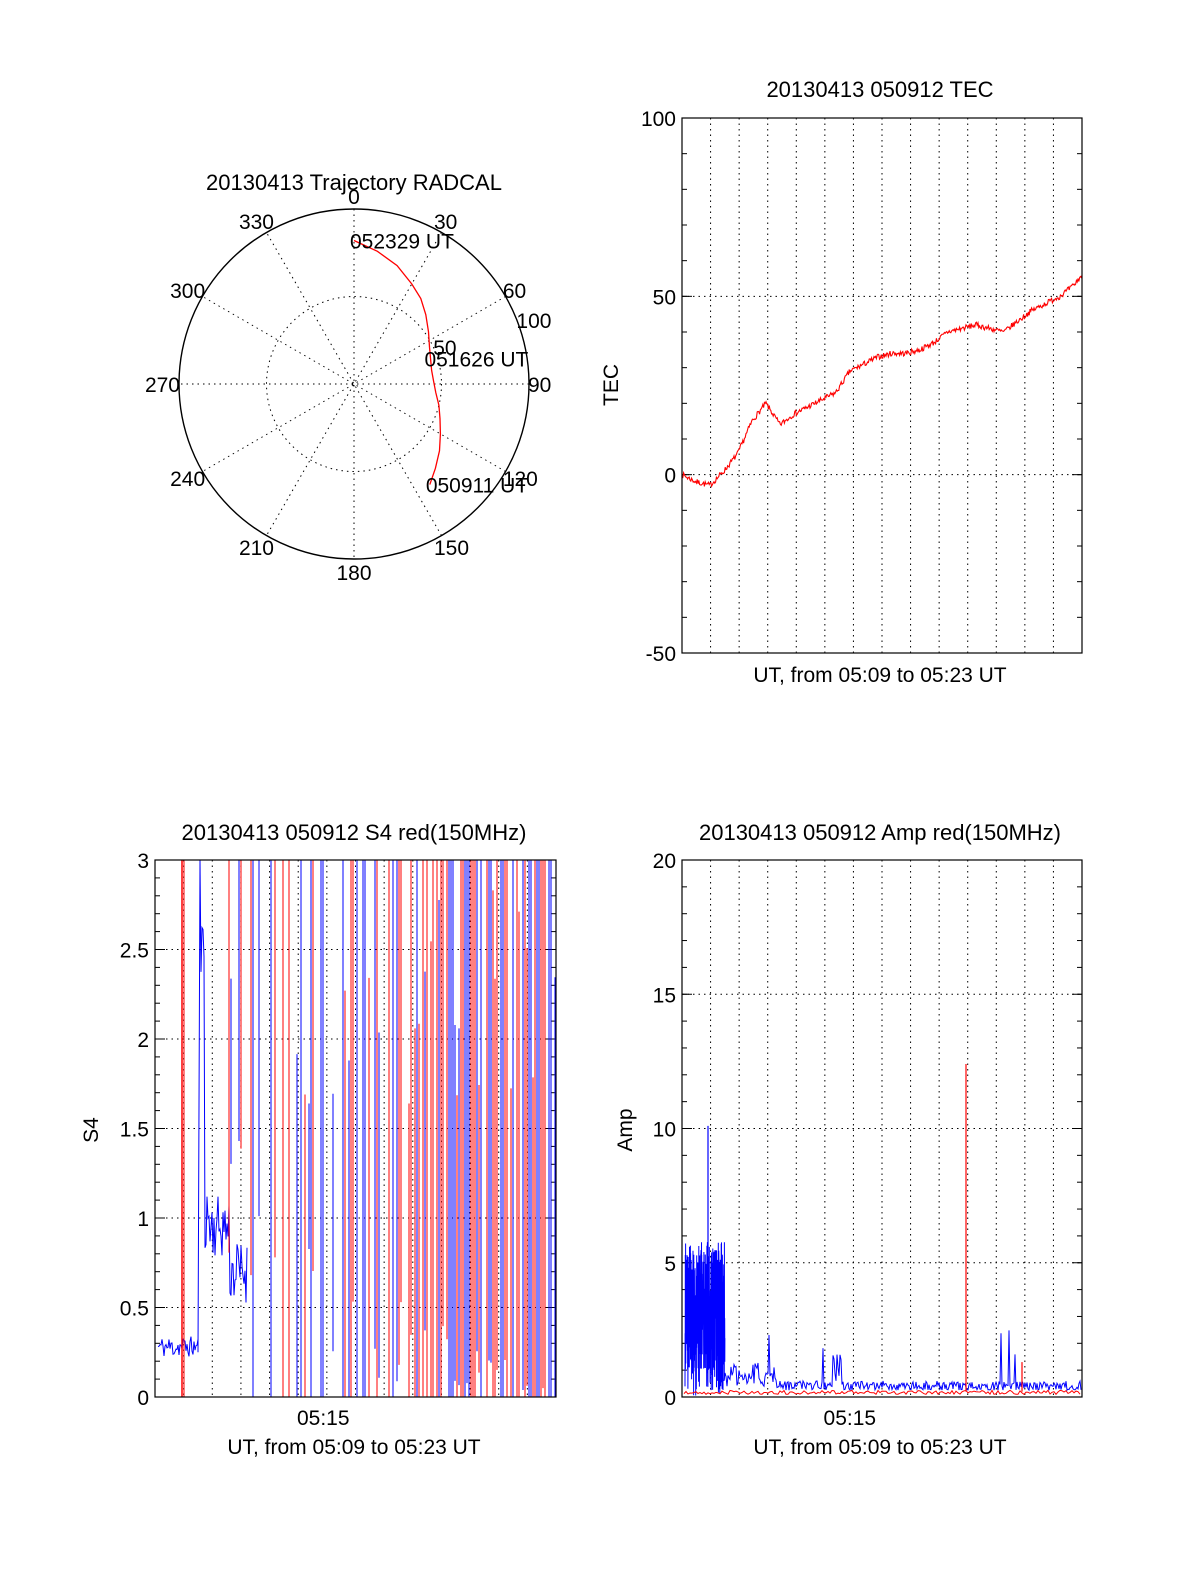 Image resolution: width=1200 pixels, height=1575 pixels. I want to click on amp-blue-trace, so click(902, 1361).